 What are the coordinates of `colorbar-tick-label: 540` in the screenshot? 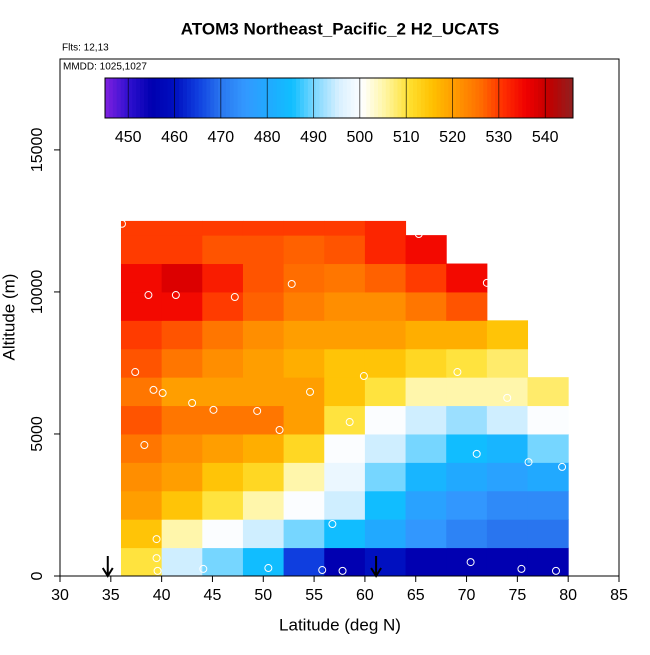 It's located at (545, 137).